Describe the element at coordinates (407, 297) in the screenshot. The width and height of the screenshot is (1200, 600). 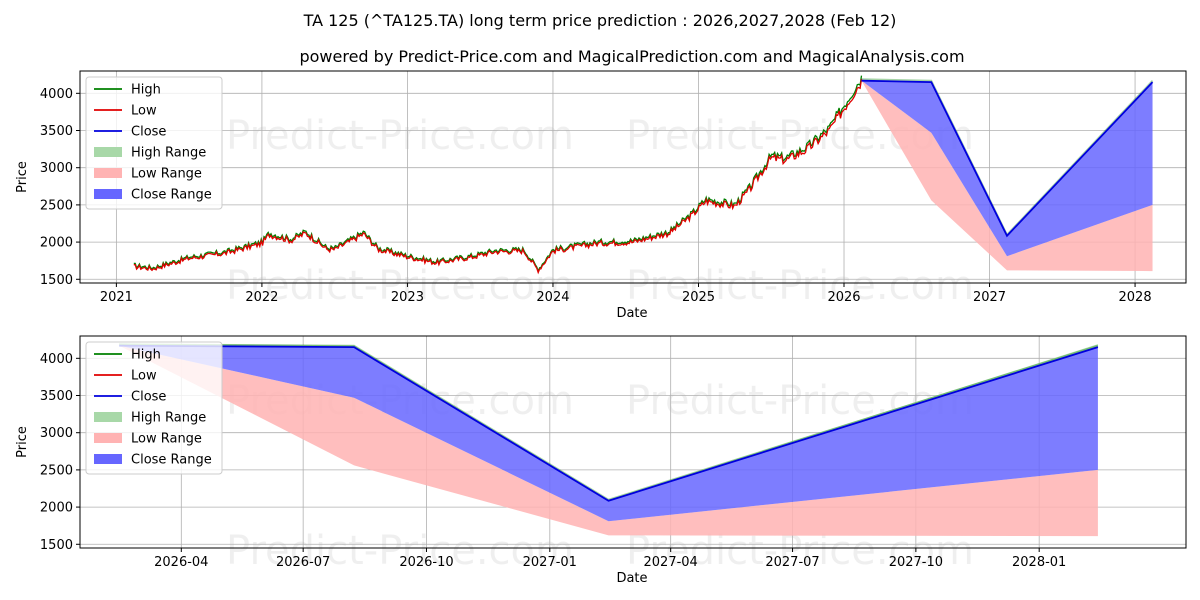
I see `x-tick-label: 2023` at that location.